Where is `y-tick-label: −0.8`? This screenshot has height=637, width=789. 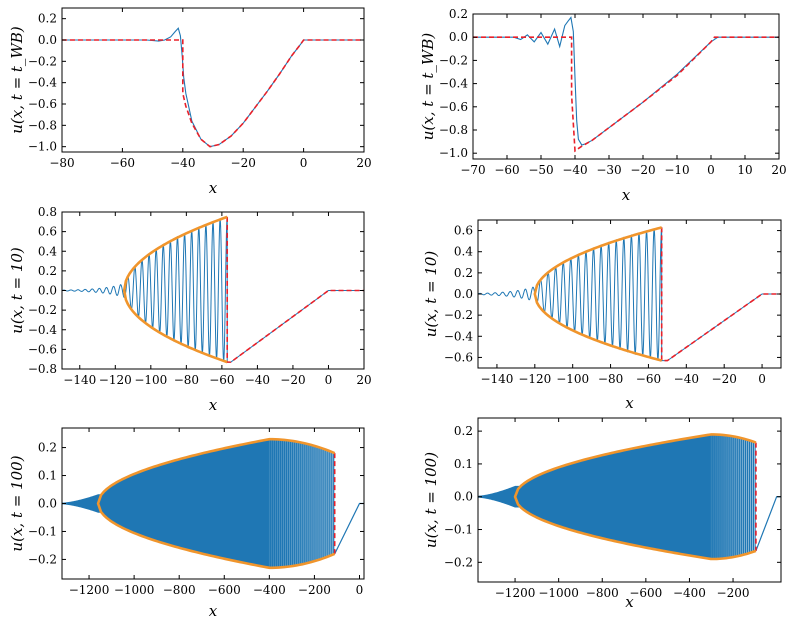
y-tick-label: −0.8 is located at coordinates (42, 369).